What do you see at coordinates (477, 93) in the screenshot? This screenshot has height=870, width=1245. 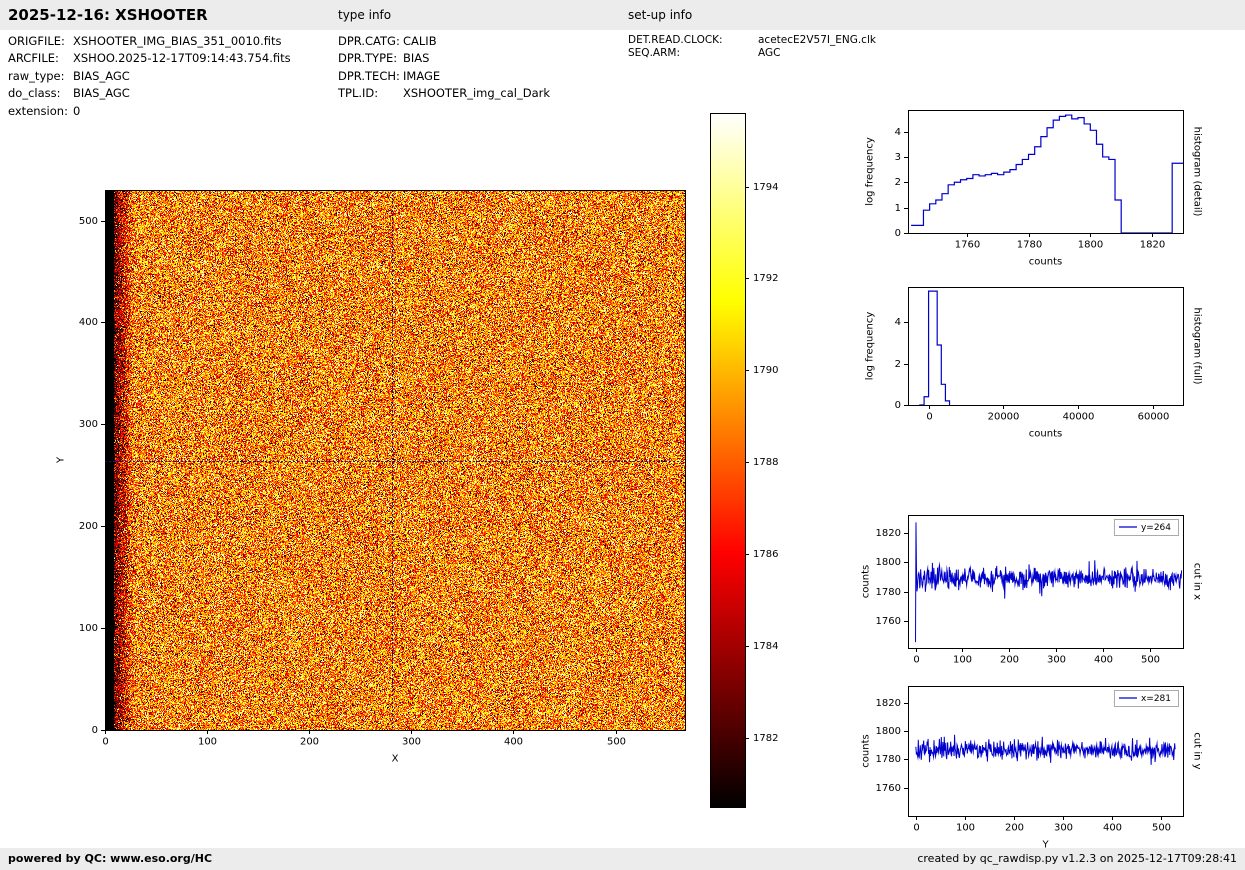 I see `meta-value: XSHOOTER_img_cal_Dark` at bounding box center [477, 93].